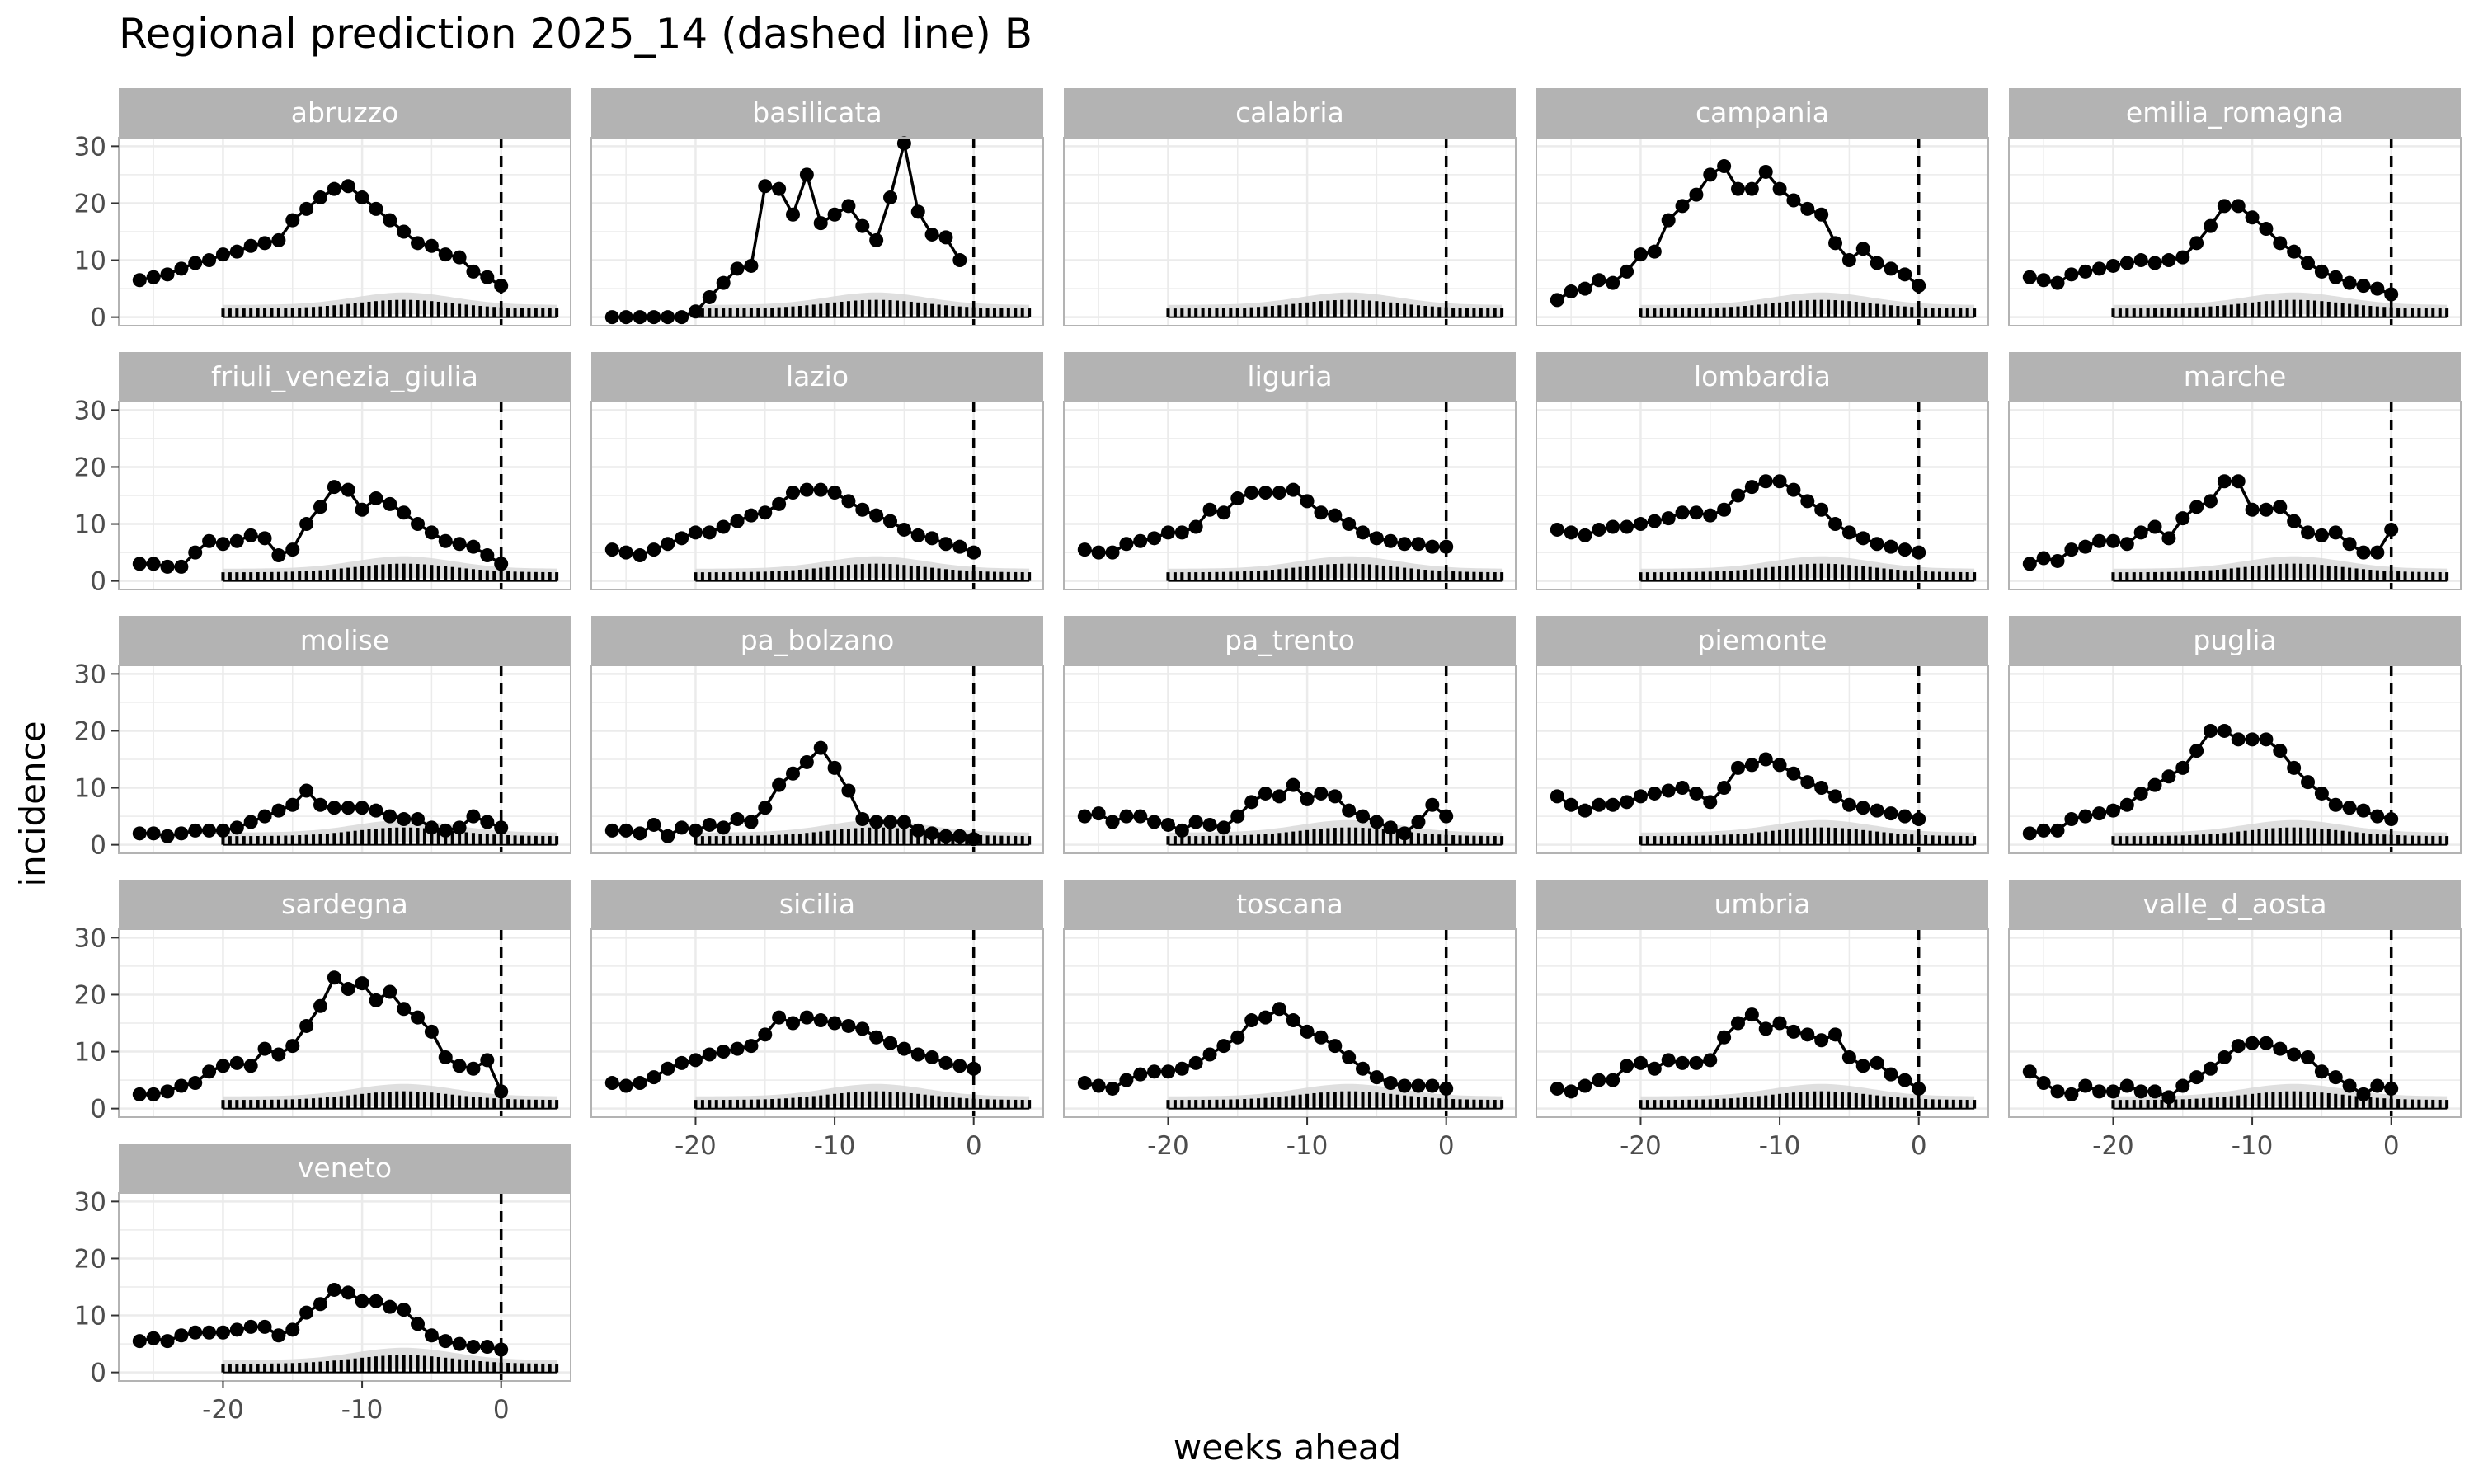 The height and width of the screenshot is (1484, 2474). Describe the element at coordinates (817, 904) in the screenshot. I see `facet-strip-label: sicilia` at that location.